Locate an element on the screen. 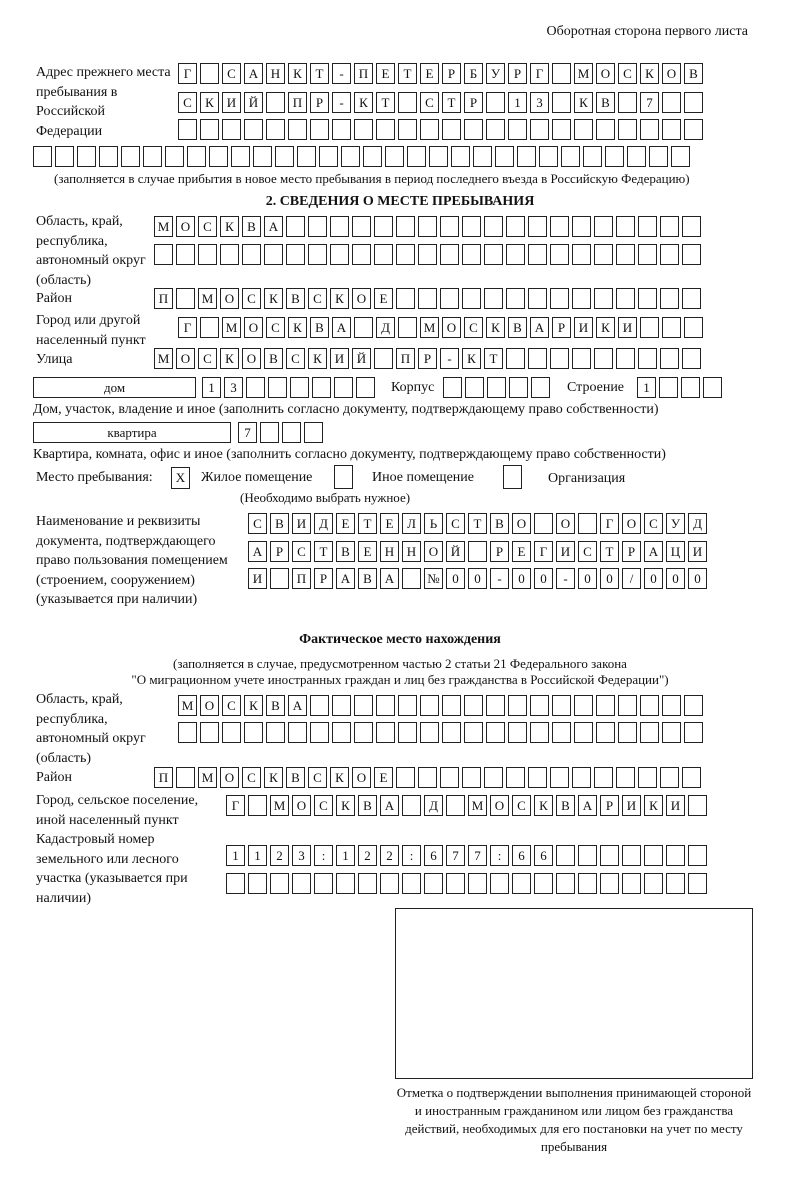 This screenshot has height=1180, width=800. char-cell: - is located at coordinates (499, 578).